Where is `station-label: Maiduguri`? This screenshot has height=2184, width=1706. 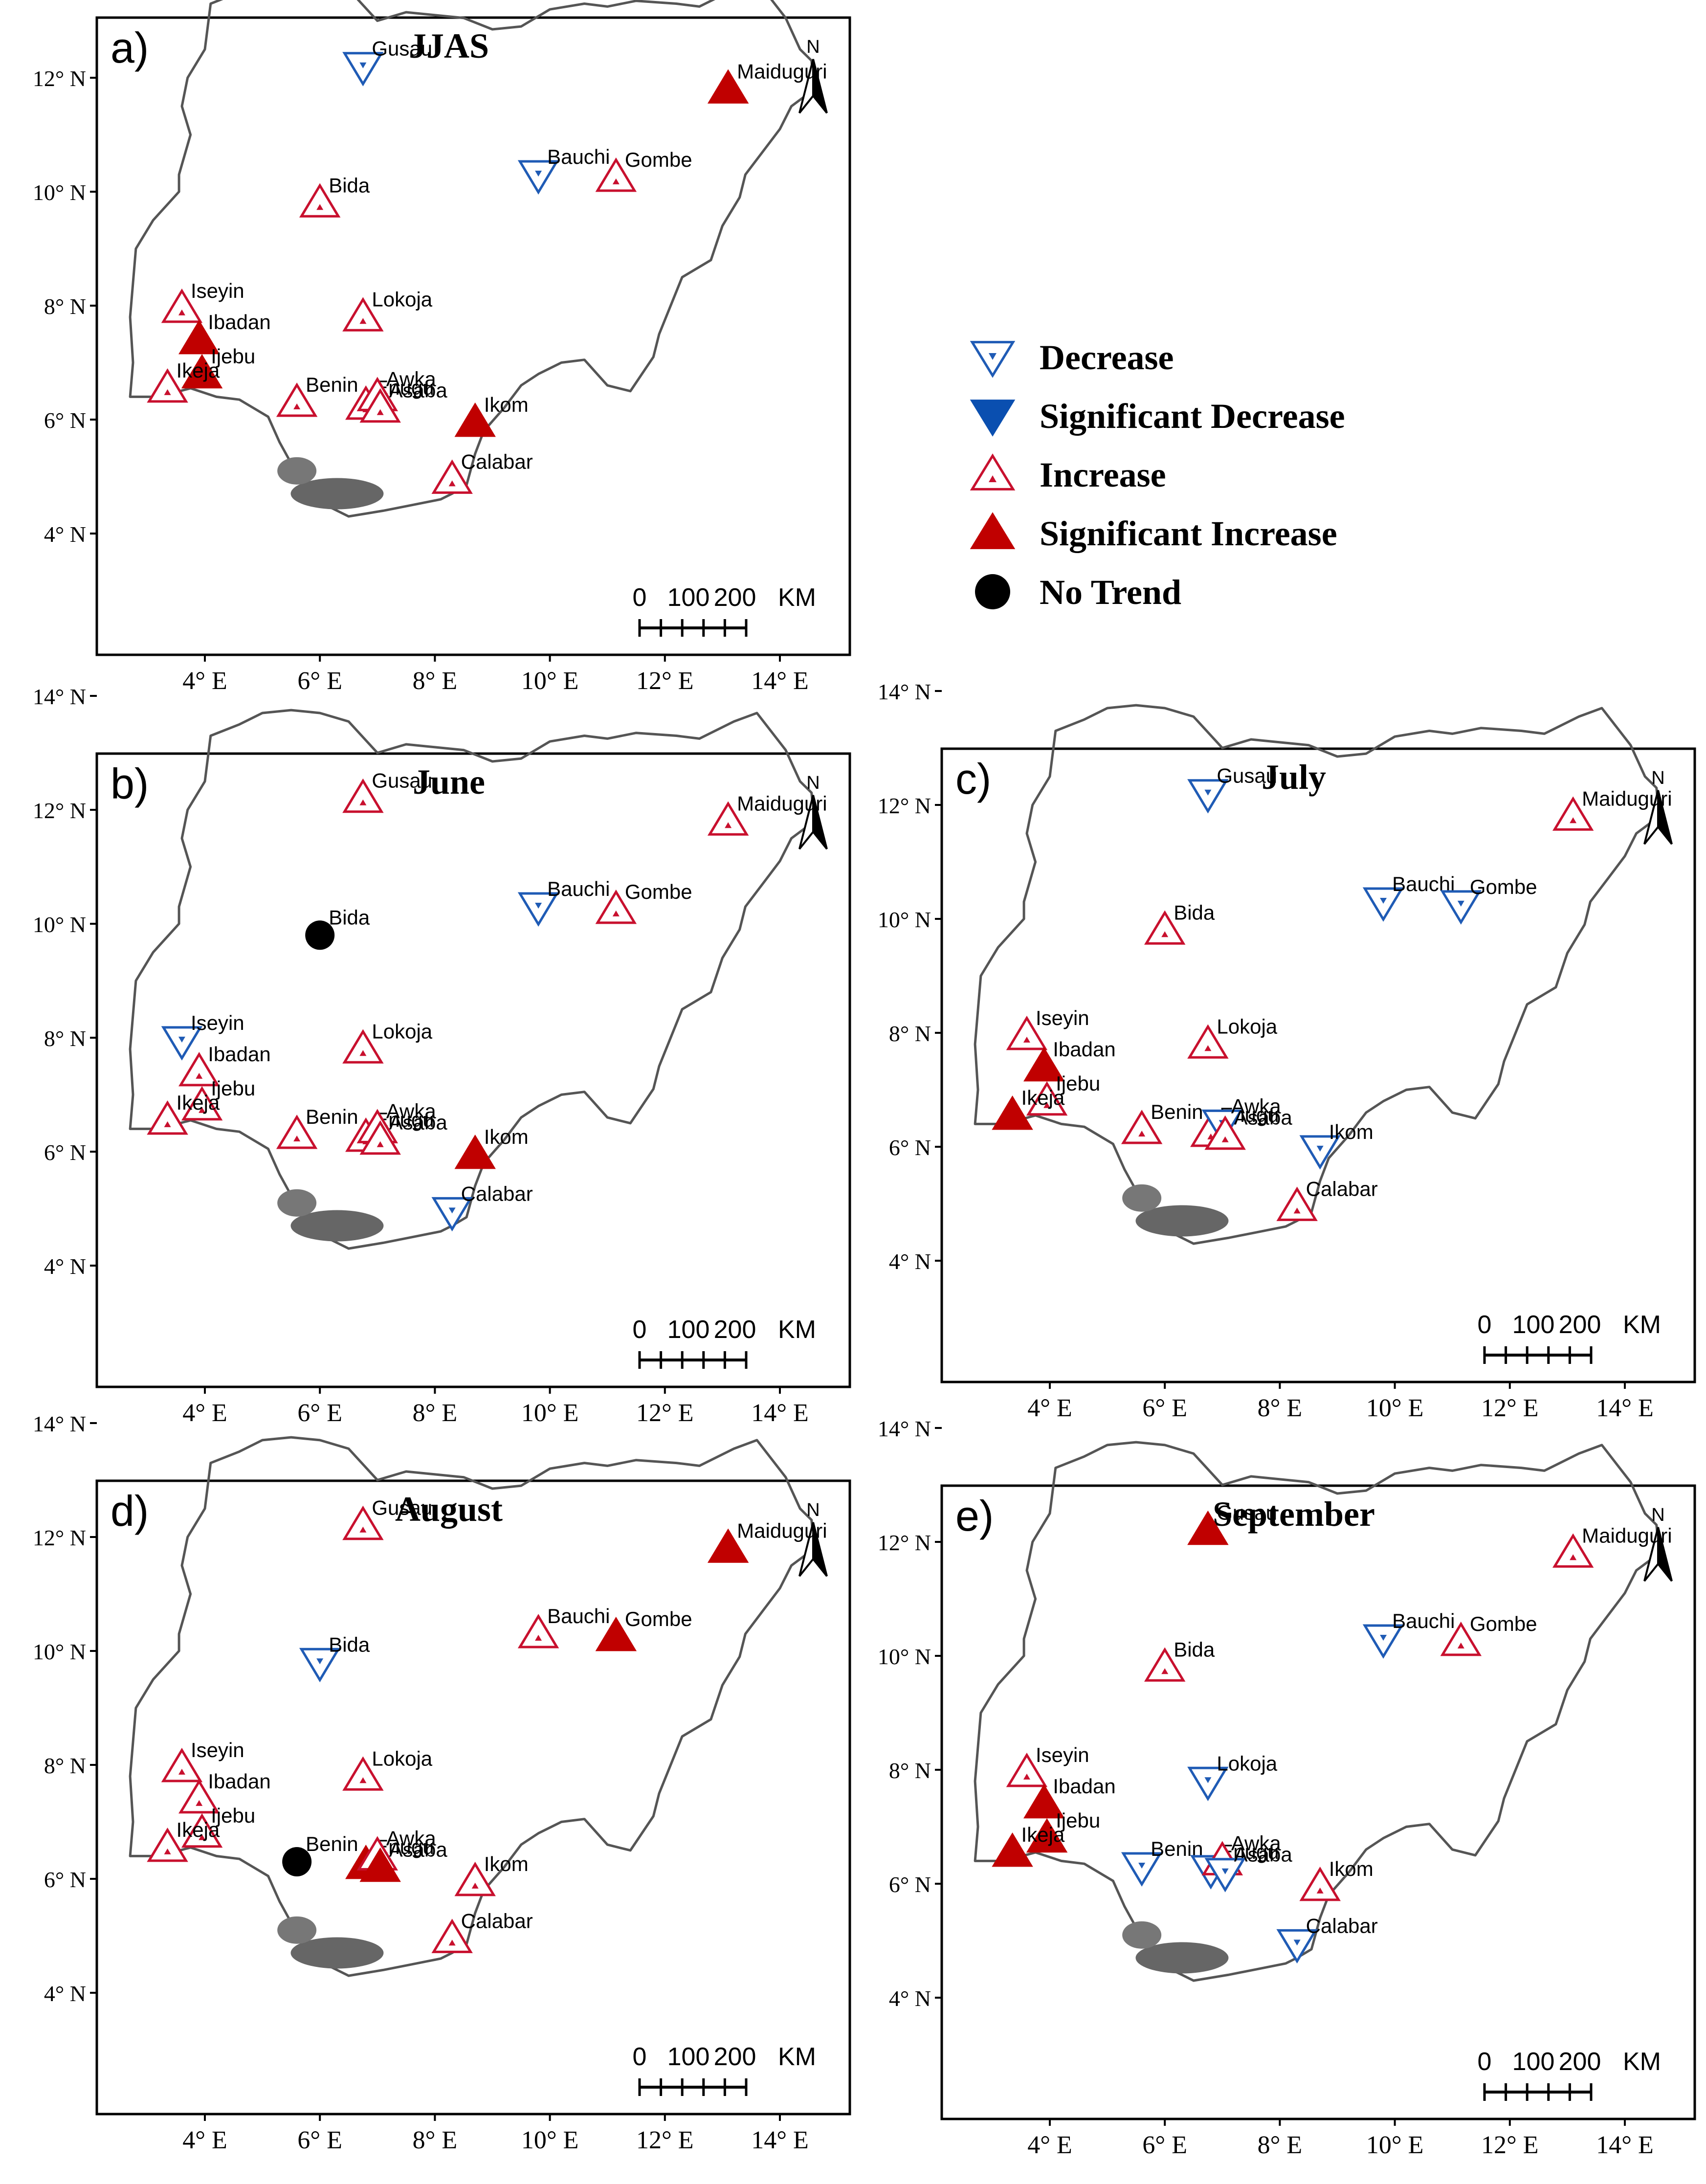
station-label: Maiduguri is located at coordinates (1627, 798).